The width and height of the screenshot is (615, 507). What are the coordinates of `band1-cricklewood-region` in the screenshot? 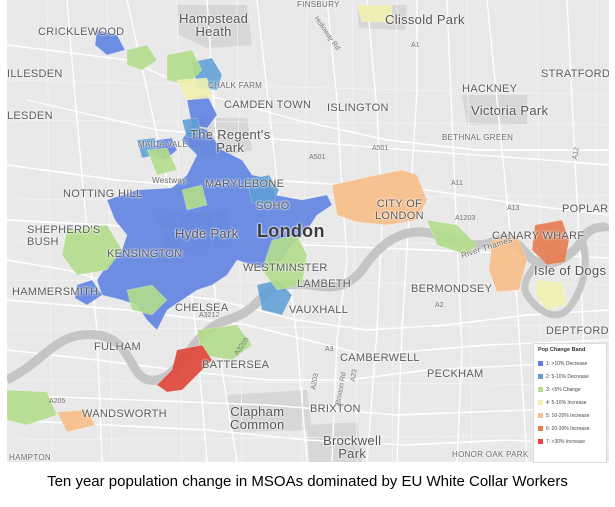 It's located at (110, 42).